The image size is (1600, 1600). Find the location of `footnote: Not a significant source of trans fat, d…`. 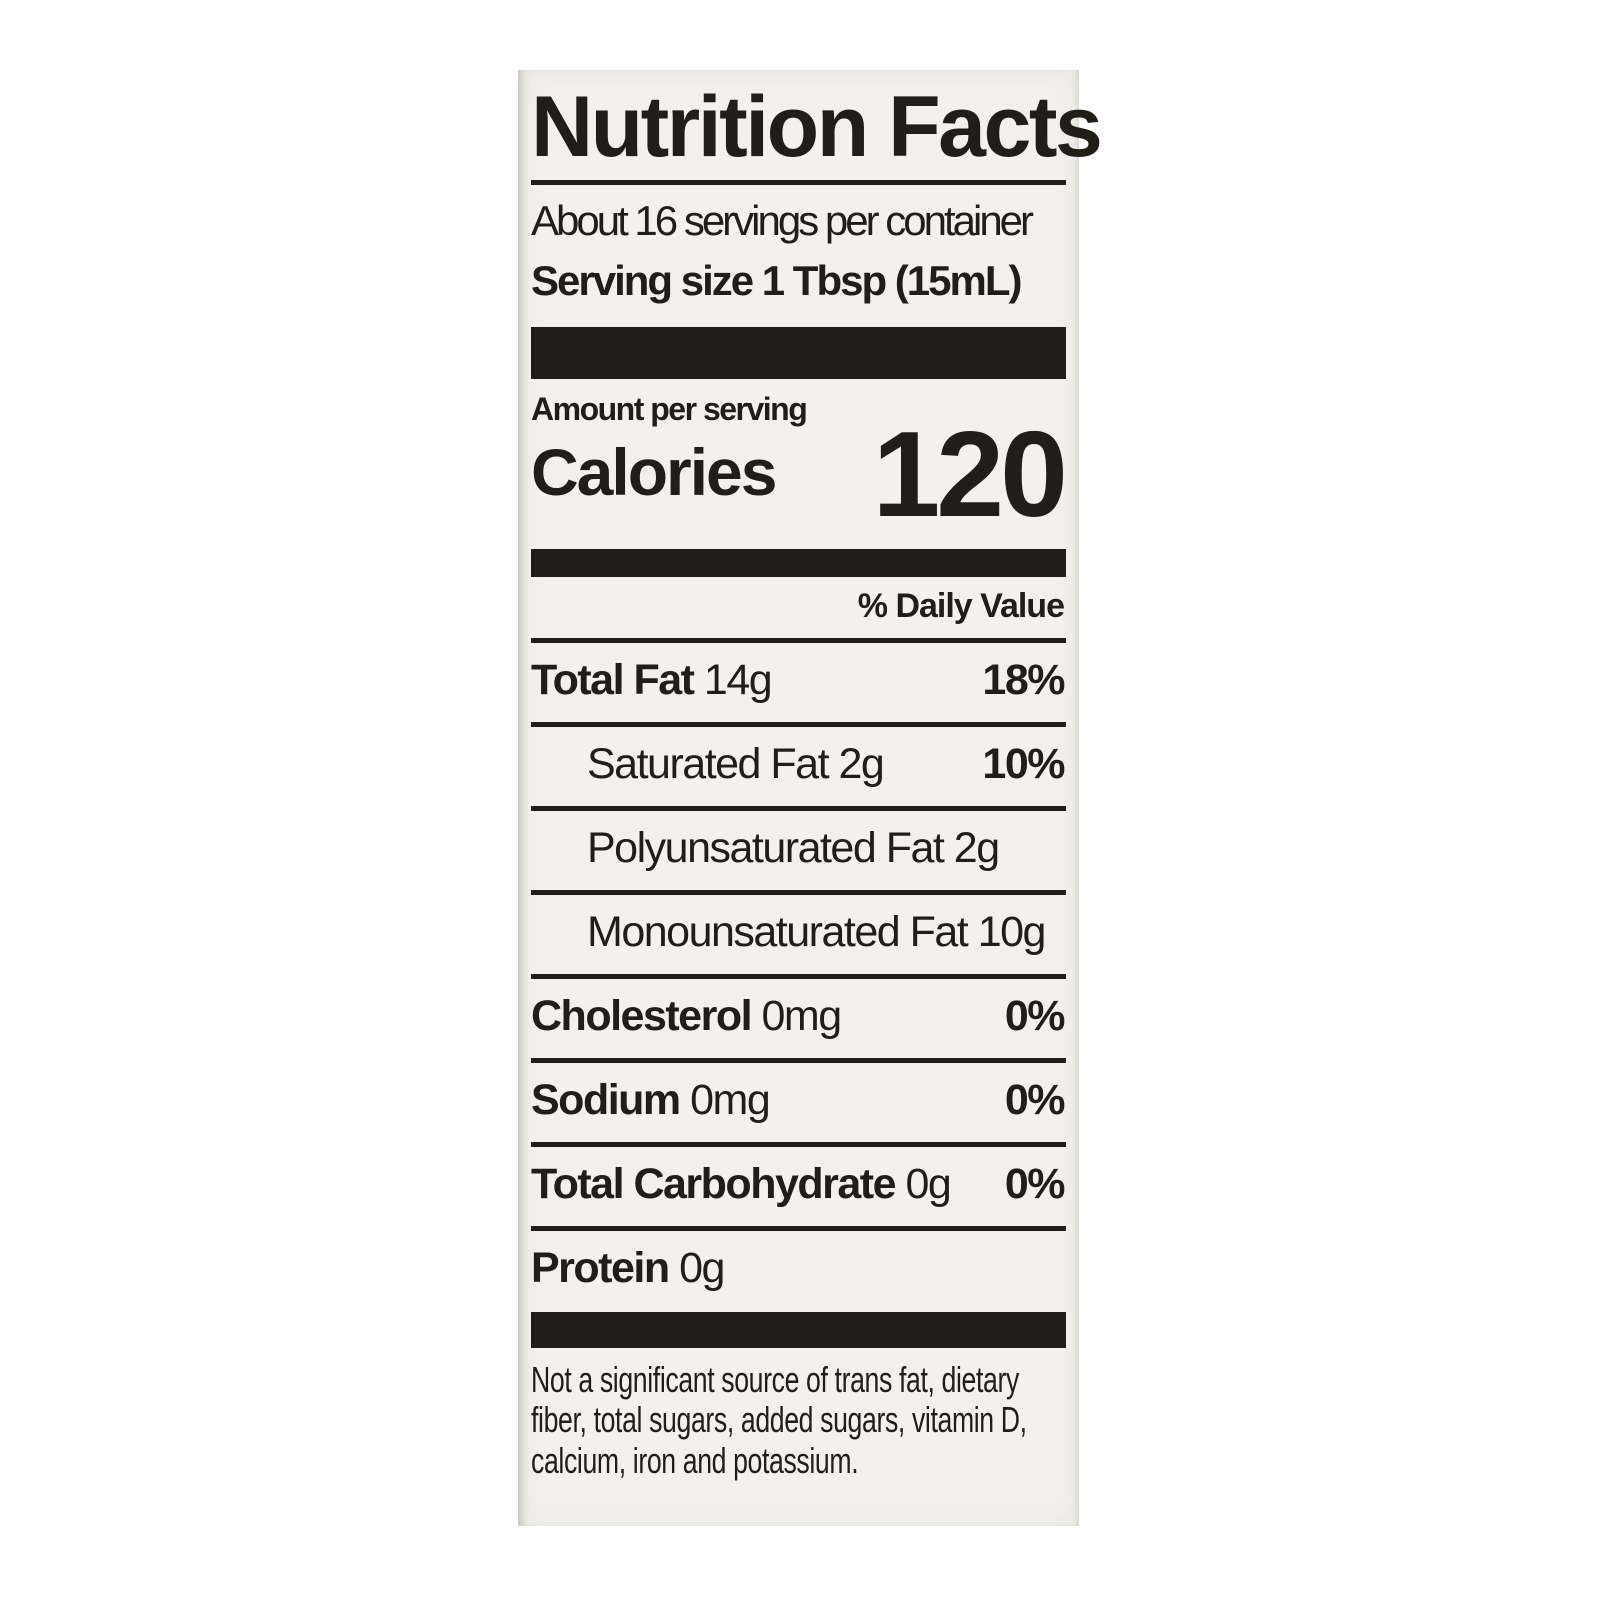

footnote: Not a significant source of trans fat, d… is located at coordinates (779, 1420).